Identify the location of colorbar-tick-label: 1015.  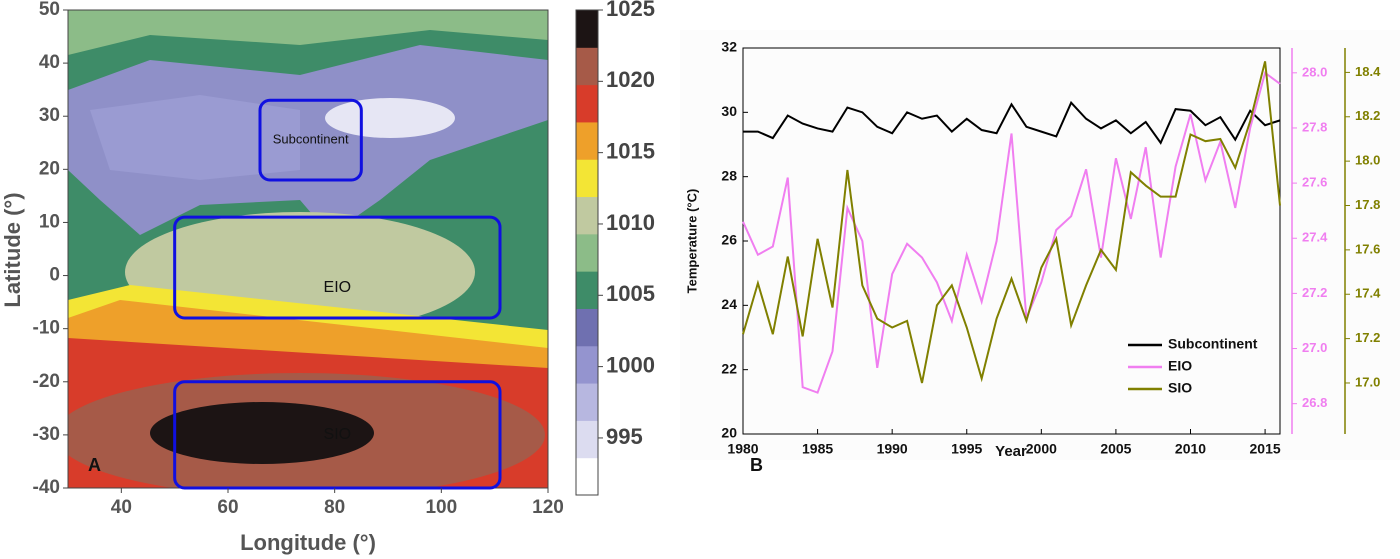
(630, 150).